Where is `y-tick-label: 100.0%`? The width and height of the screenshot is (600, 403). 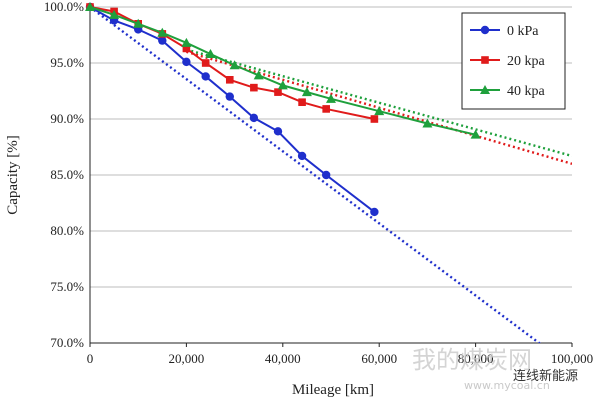 y-tick-label: 100.0% is located at coordinates (64, 7).